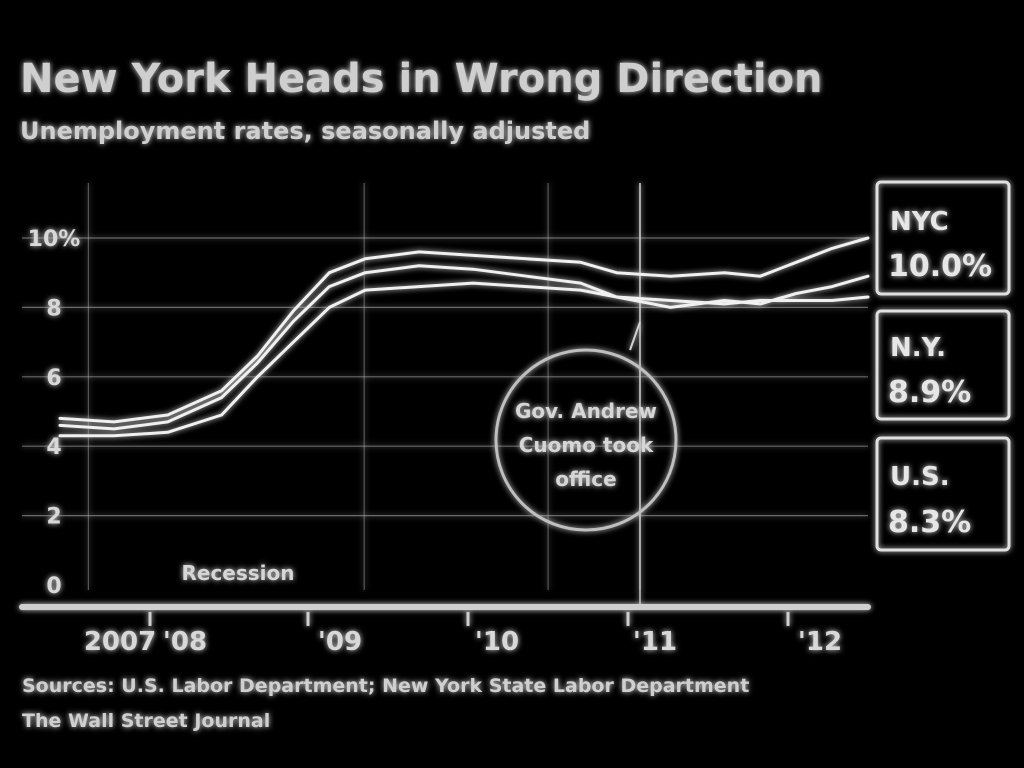  I want to click on x-axis-ticks: 2007'08 '09 '10 '11 '12, so click(463, 634).